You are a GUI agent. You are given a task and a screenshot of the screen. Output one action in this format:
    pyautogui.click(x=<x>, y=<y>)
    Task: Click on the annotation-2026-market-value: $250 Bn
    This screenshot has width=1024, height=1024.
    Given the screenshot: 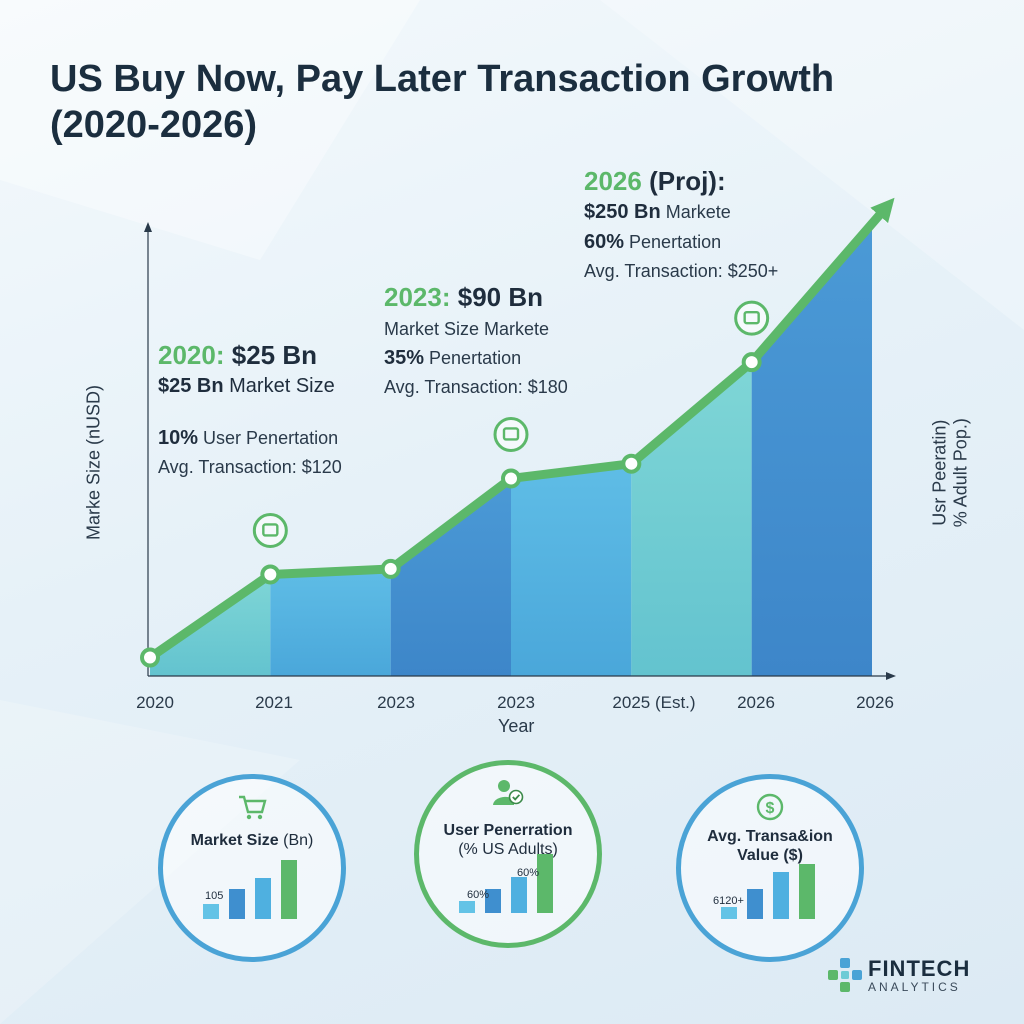 What is the action you would take?
    pyautogui.click(x=622, y=212)
    